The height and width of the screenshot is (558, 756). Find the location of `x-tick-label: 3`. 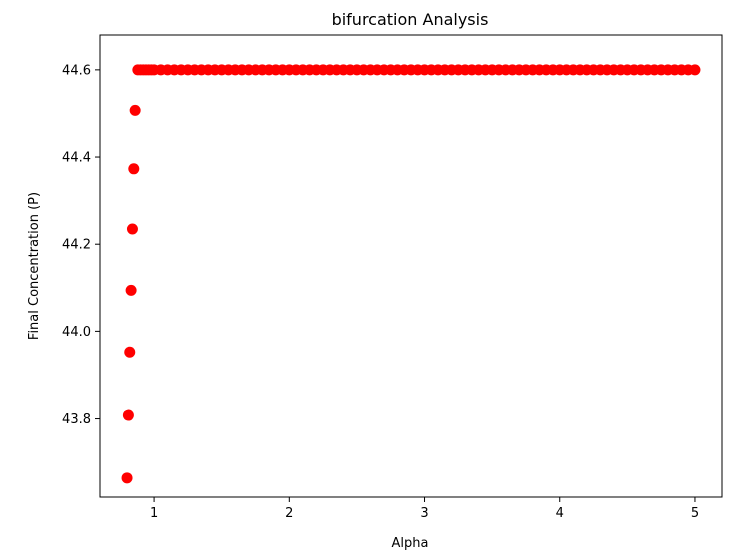

x-tick-label: 3 is located at coordinates (424, 513).